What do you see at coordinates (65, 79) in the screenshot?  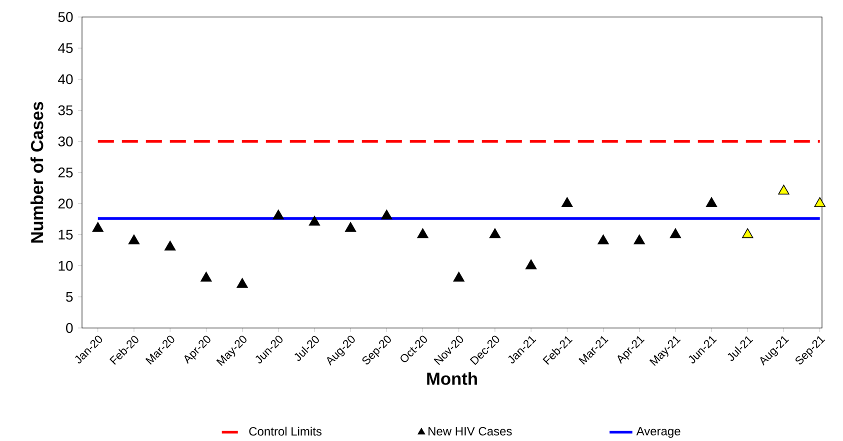 I see `y-tick-label: 40` at bounding box center [65, 79].